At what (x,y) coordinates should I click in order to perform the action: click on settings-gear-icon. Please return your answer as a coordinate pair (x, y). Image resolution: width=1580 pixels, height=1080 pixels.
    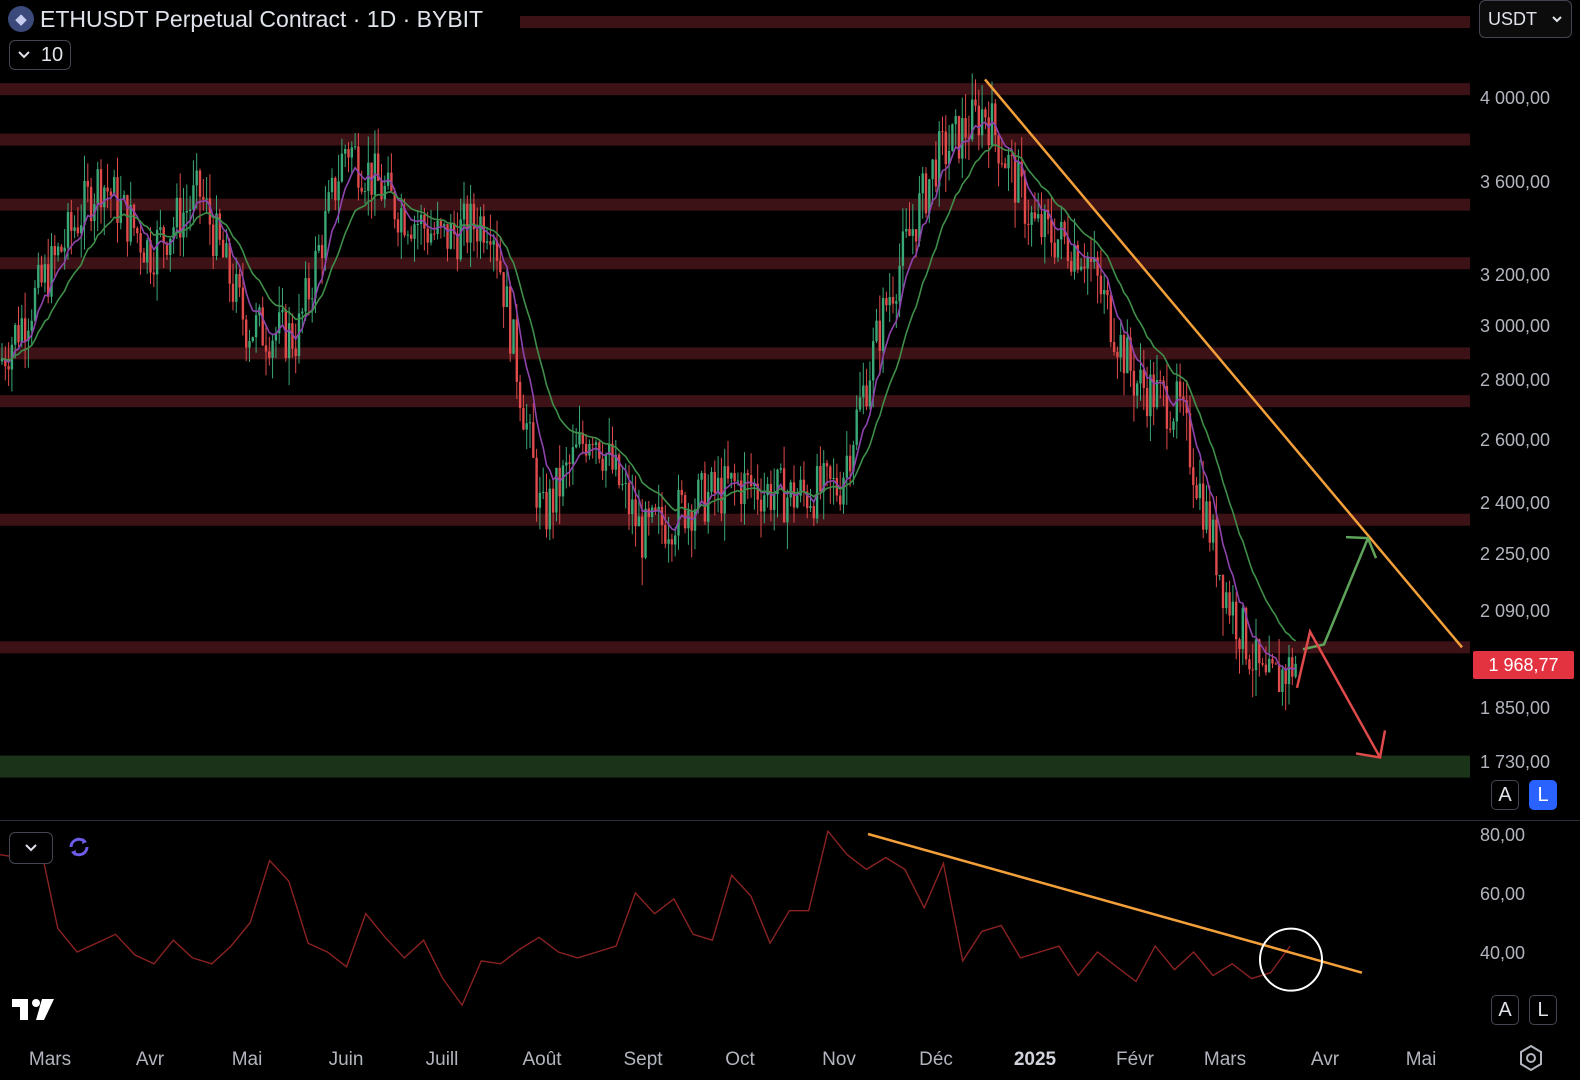
    Looking at the image, I should click on (1531, 1058).